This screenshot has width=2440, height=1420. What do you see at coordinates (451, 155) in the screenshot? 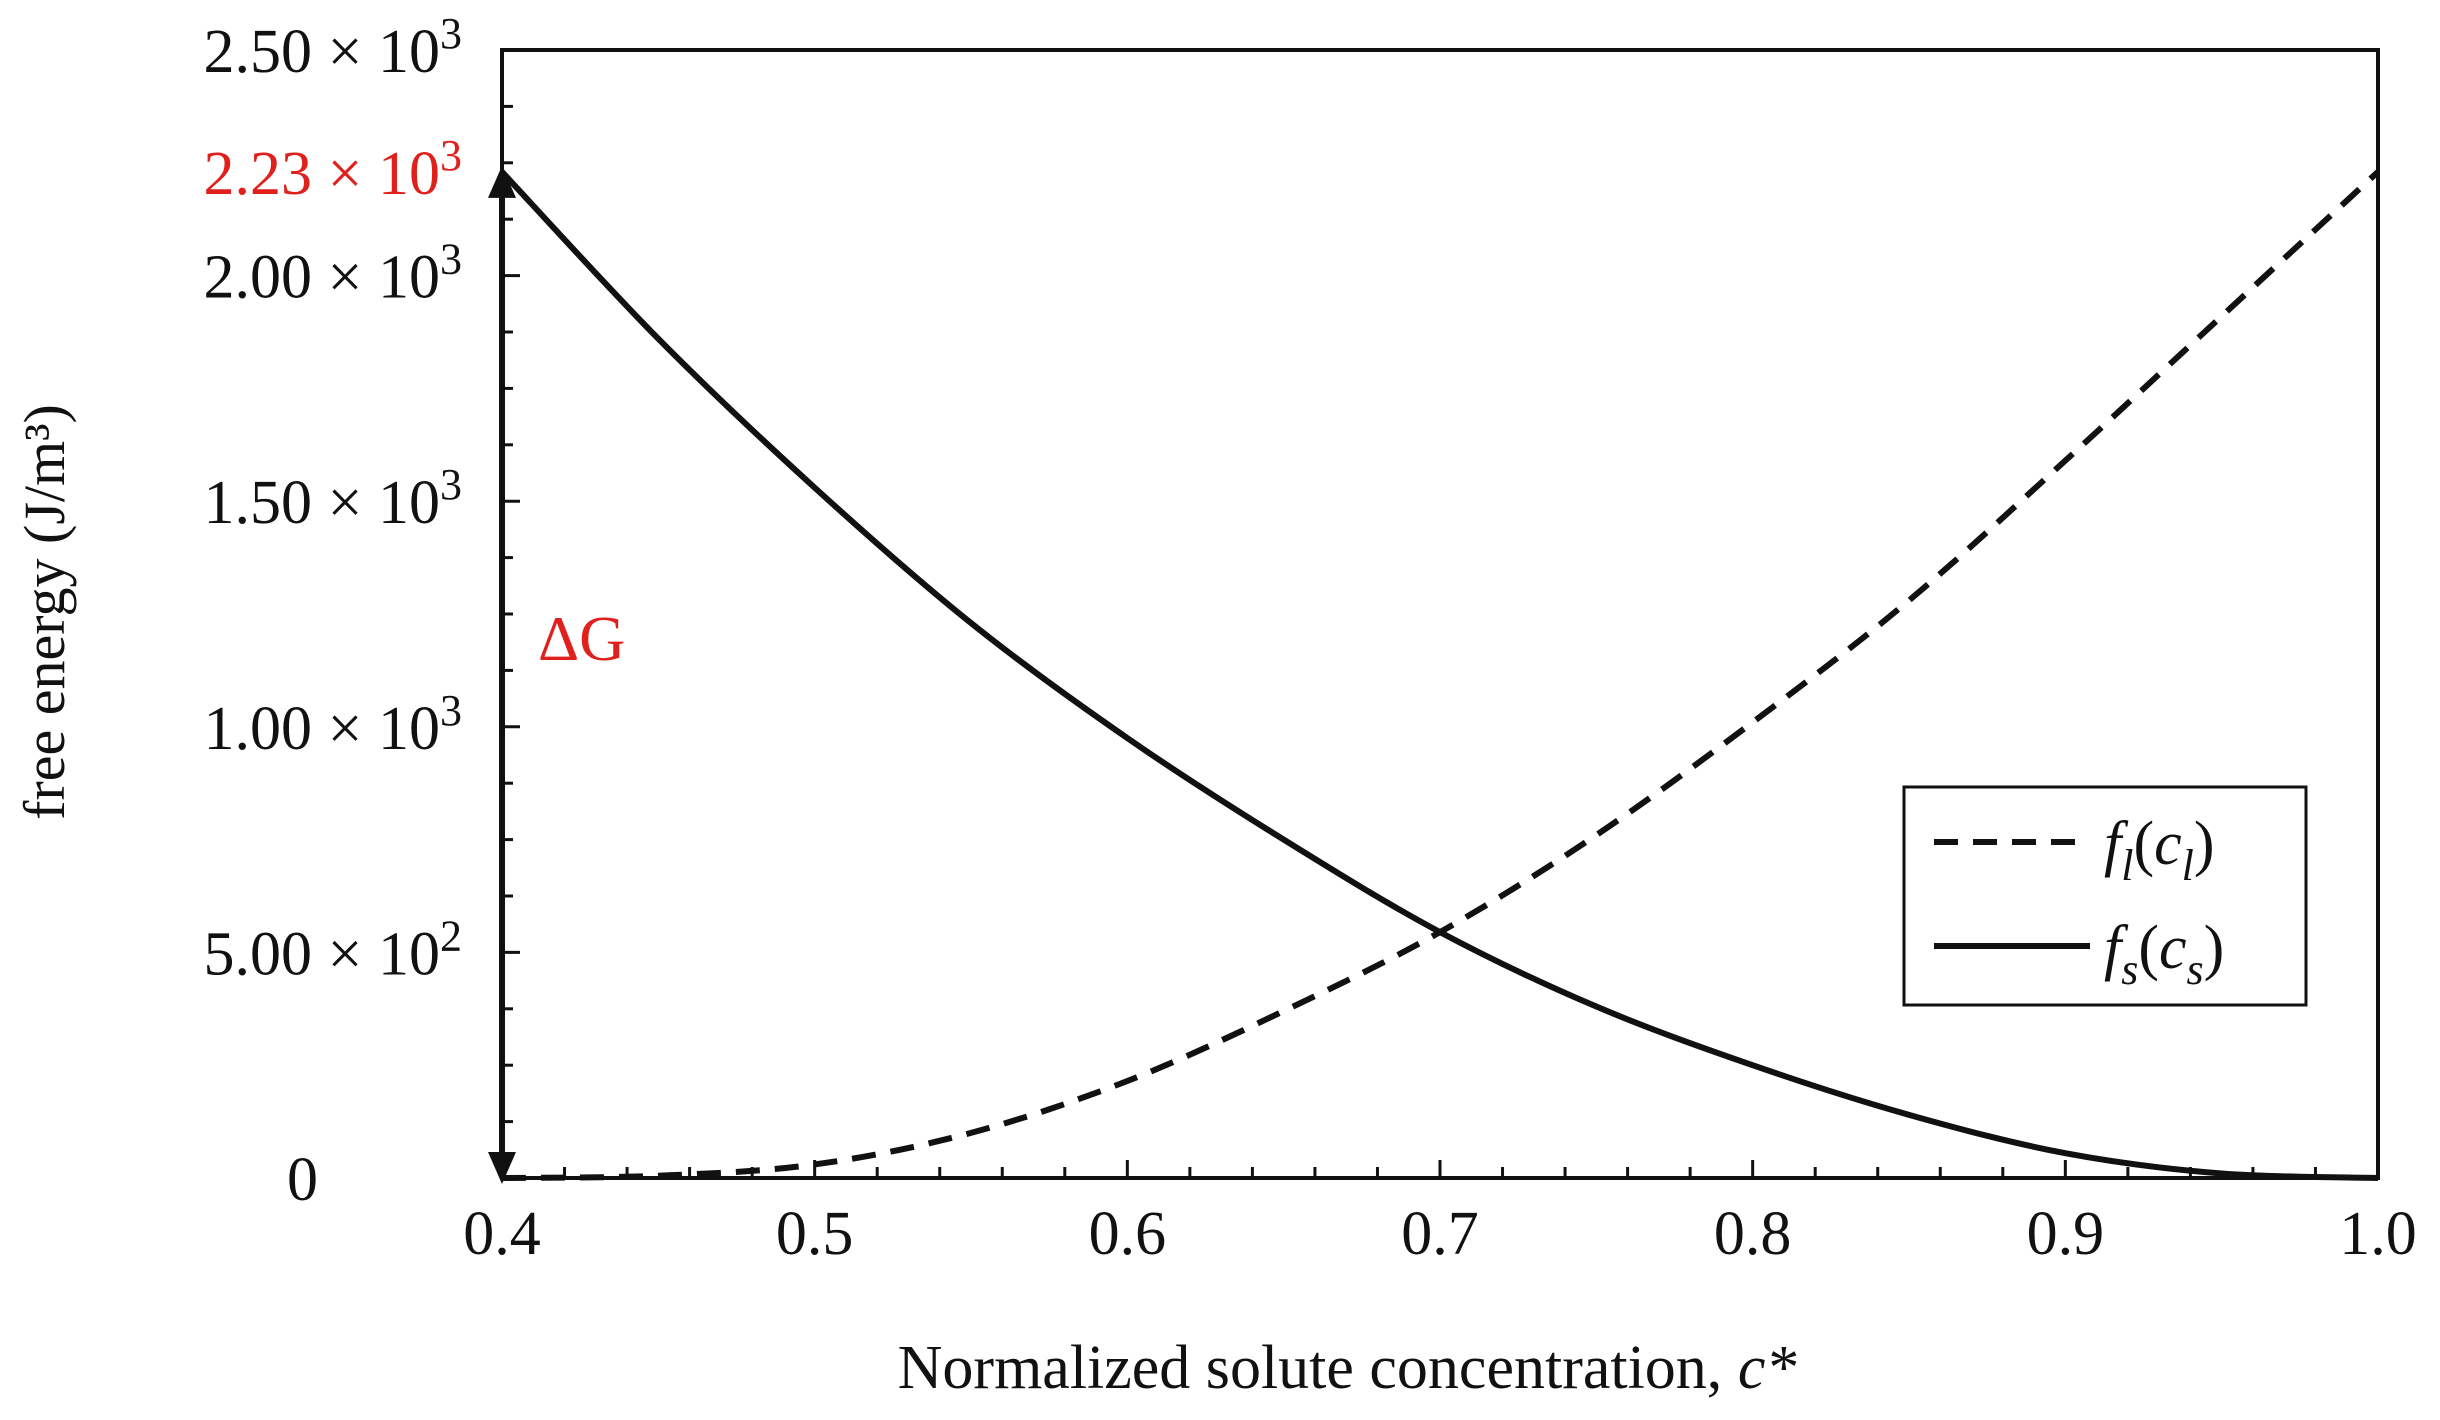
I see `y-tick-label-highlight-exponent: 3` at bounding box center [451, 155].